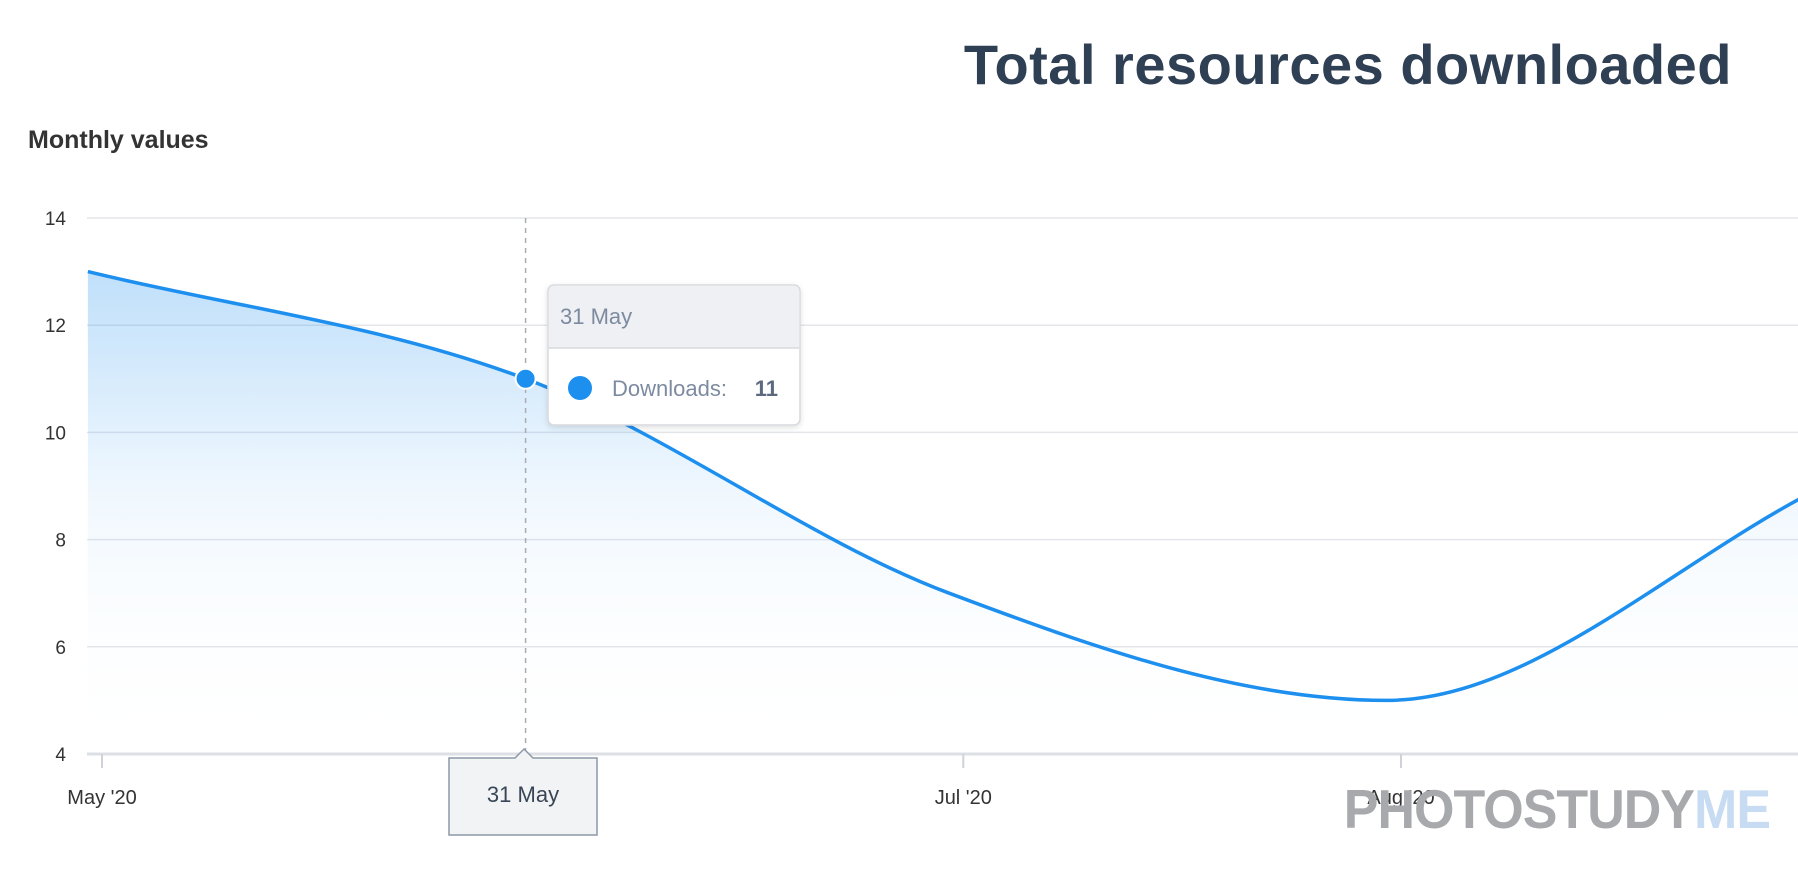 This screenshot has width=1798, height=872. Describe the element at coordinates (101, 798) in the screenshot. I see `x-tick-label: May '20` at that location.